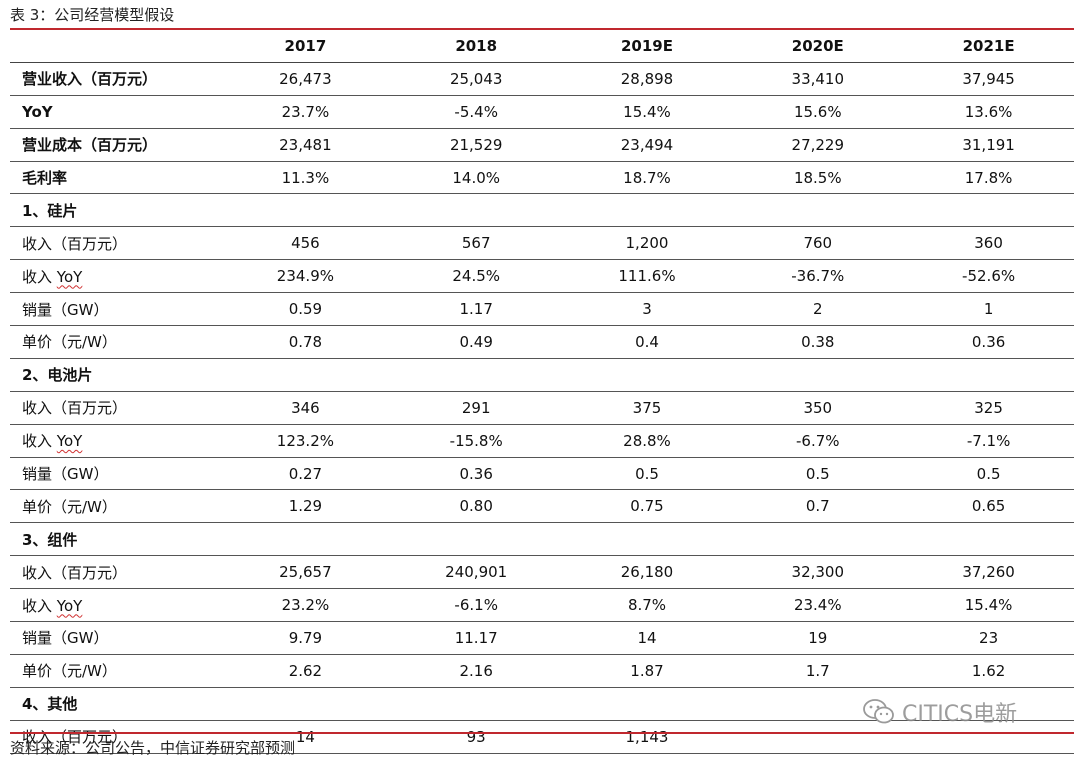  I want to click on table-row: 收入（百万元） 25,657 240,901 26,180 32,300 37,260, so click(542, 572).